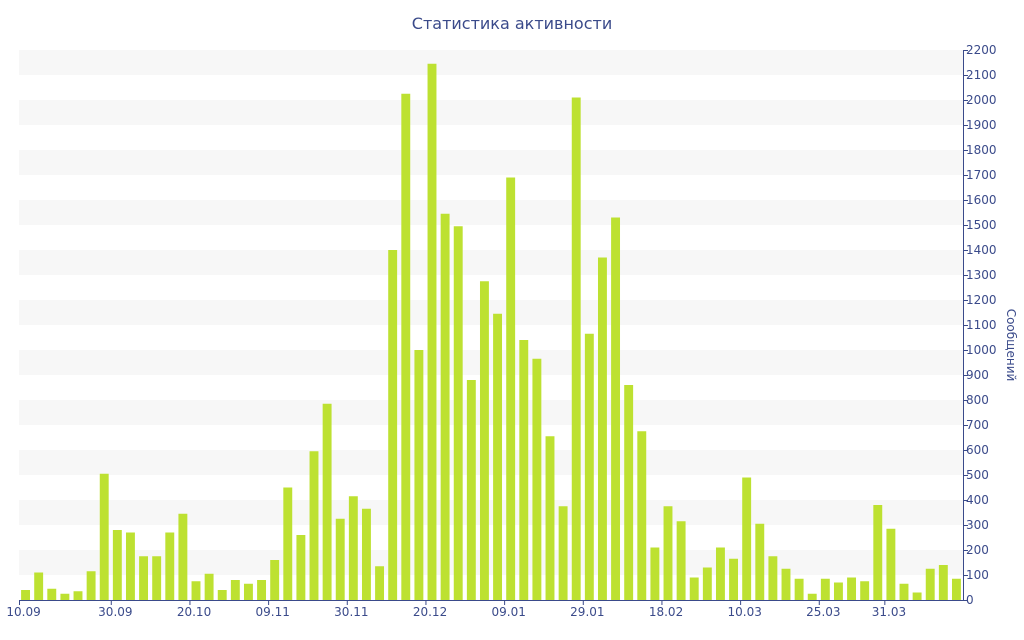 The image size is (1024, 640). I want to click on y-tick-label: 200, so click(977, 550).